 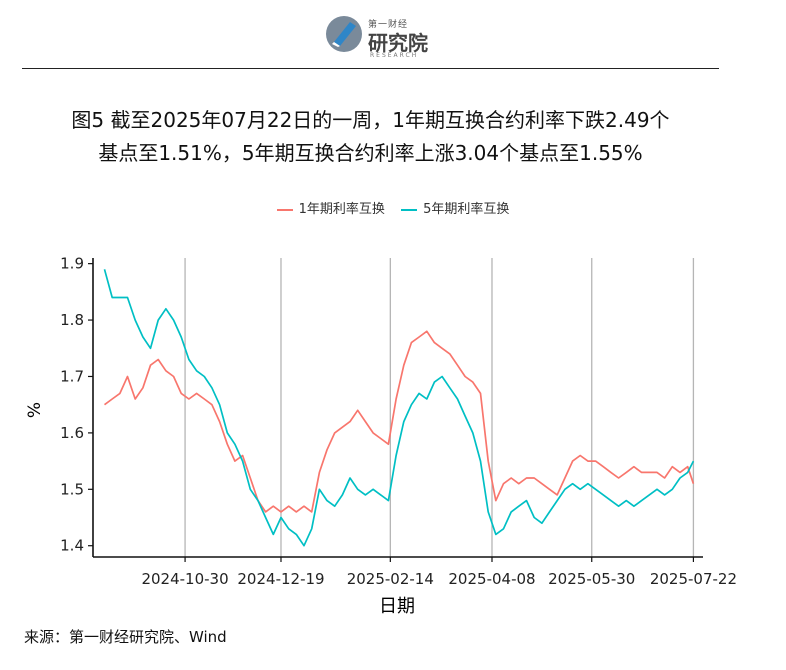 What do you see at coordinates (72, 433) in the screenshot?
I see `y-tick-label: 1.6` at bounding box center [72, 433].